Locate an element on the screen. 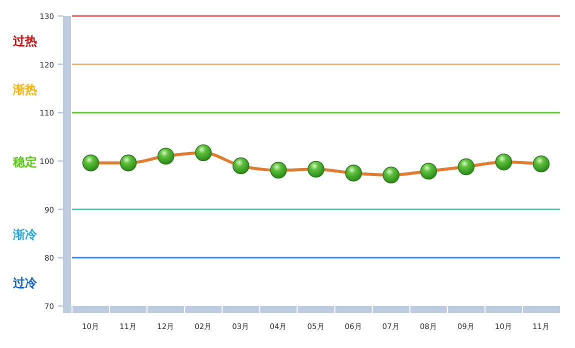  text: 稳定 is located at coordinates (24, 162).